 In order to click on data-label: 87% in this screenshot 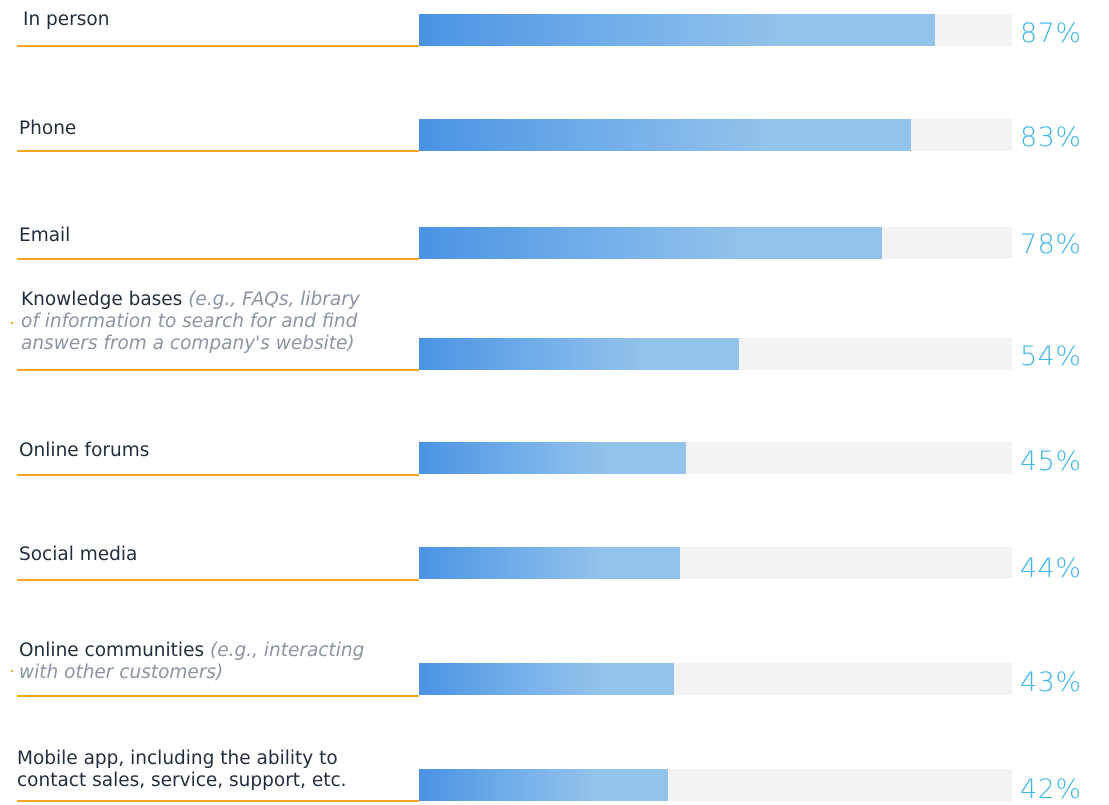, I will do `click(1051, 33)`.